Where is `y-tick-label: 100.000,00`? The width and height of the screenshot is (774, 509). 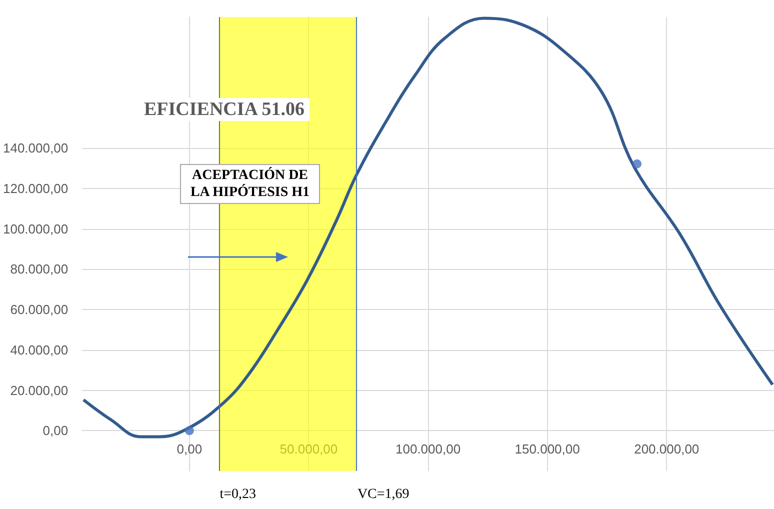 y-tick-label: 100.000,00 is located at coordinates (35, 228).